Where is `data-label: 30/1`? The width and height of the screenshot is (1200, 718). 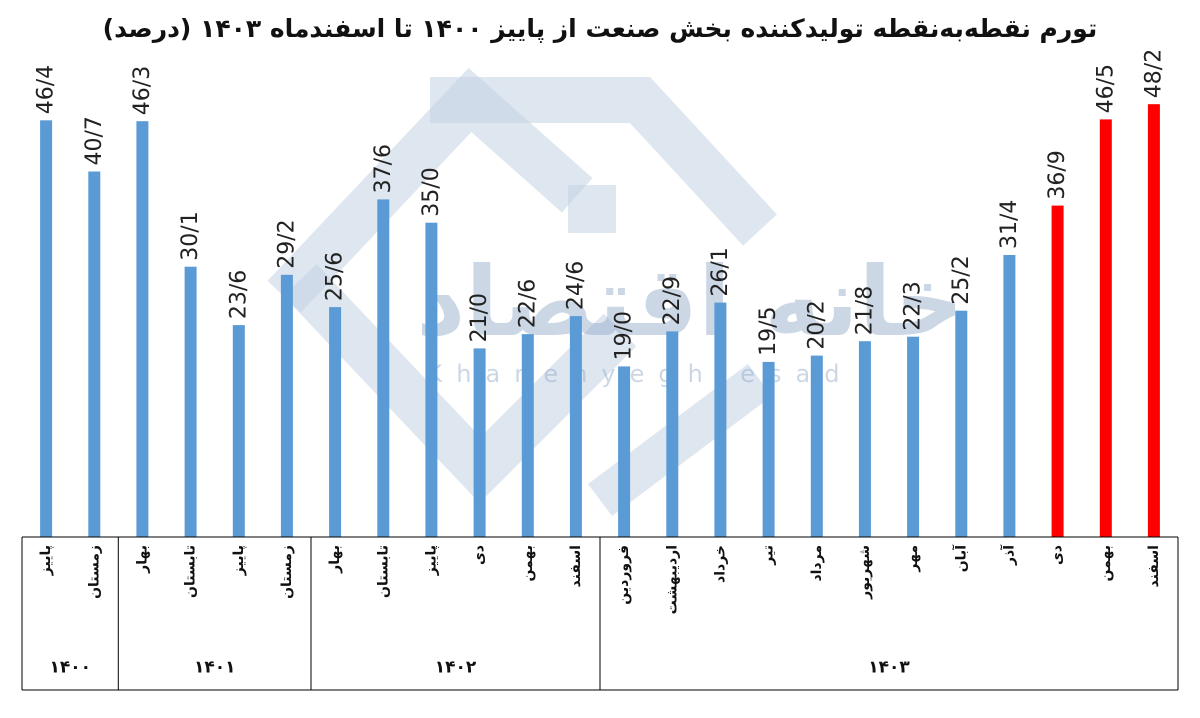
data-label: 30/1 is located at coordinates (190, 235).